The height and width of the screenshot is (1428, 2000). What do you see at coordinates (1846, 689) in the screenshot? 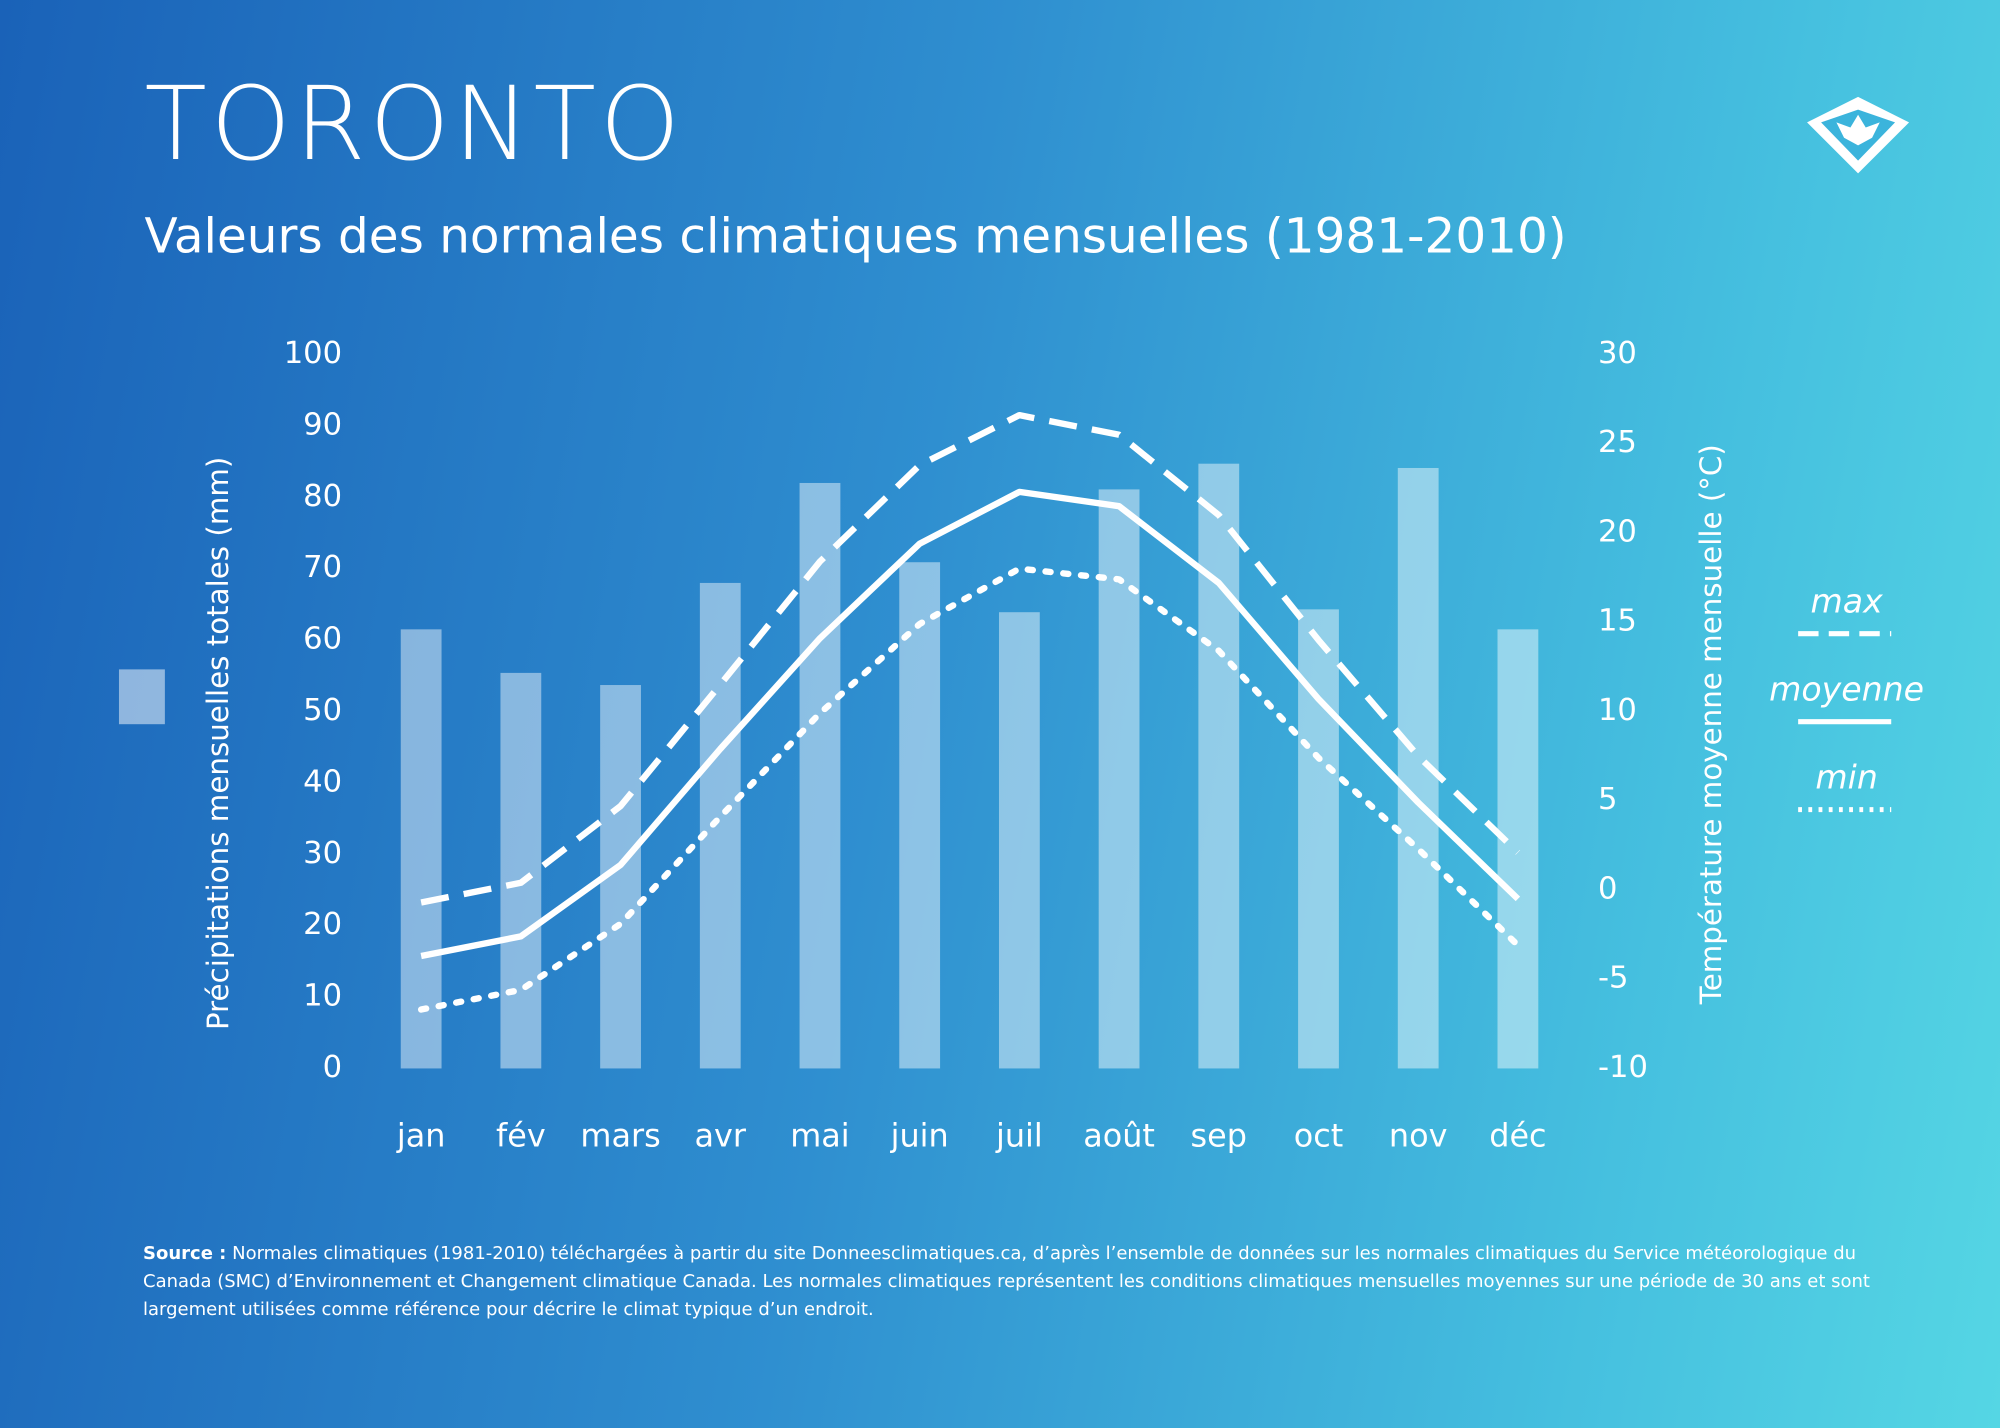
I see `legend-label: moyenne` at bounding box center [1846, 689].